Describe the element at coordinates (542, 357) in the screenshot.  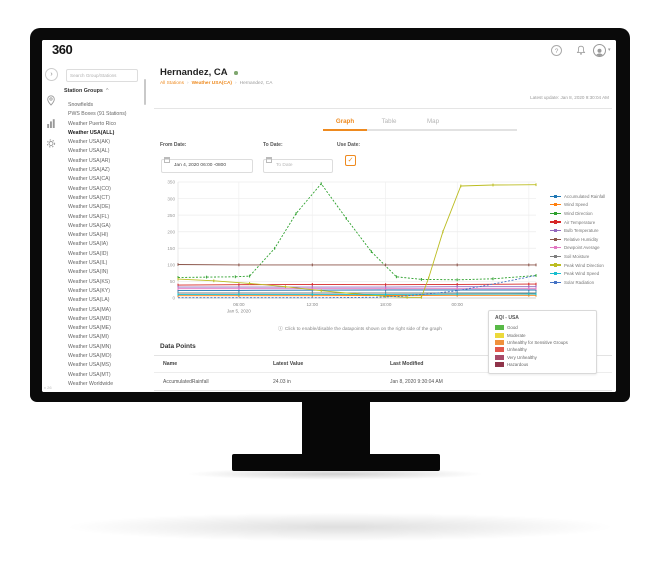
I see `aqi-legend-row: Very Unhealthy` at that location.